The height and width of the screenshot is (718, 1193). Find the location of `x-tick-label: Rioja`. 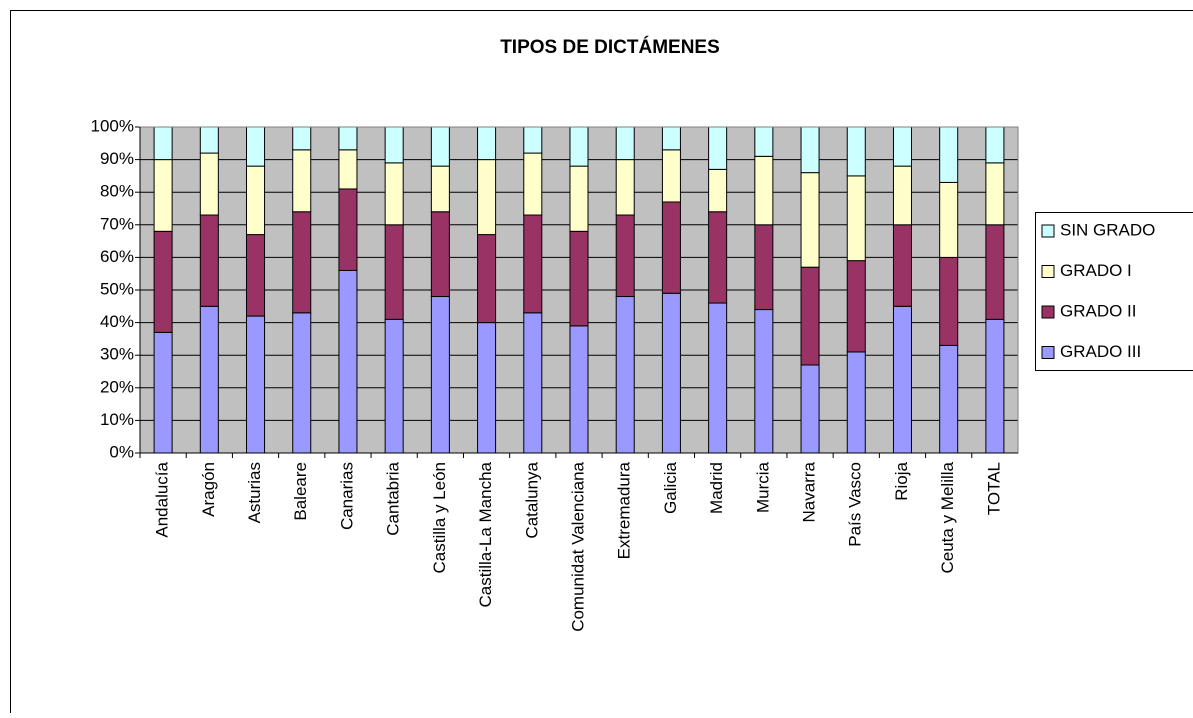

x-tick-label: Rioja is located at coordinates (901, 480).